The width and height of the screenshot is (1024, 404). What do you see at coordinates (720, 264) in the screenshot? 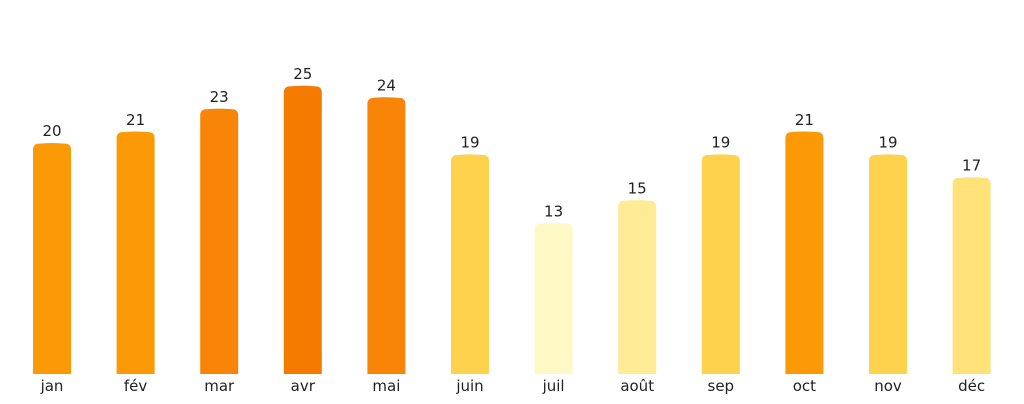
I see `bar-sep` at bounding box center [720, 264].